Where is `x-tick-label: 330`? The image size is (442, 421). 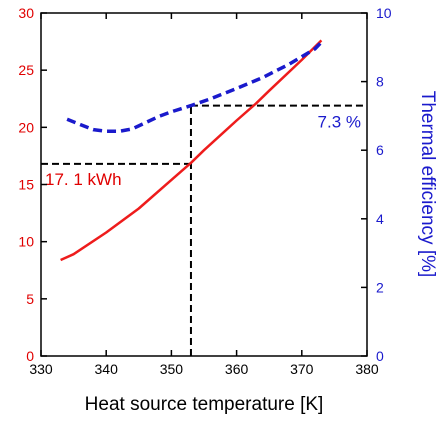 x-tick-label: 330 is located at coordinates (41, 369).